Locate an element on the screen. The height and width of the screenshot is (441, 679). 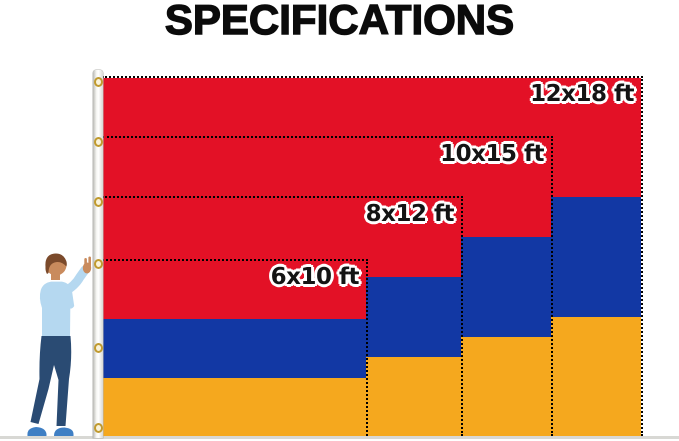
stripe-orange is located at coordinates (234, 406).